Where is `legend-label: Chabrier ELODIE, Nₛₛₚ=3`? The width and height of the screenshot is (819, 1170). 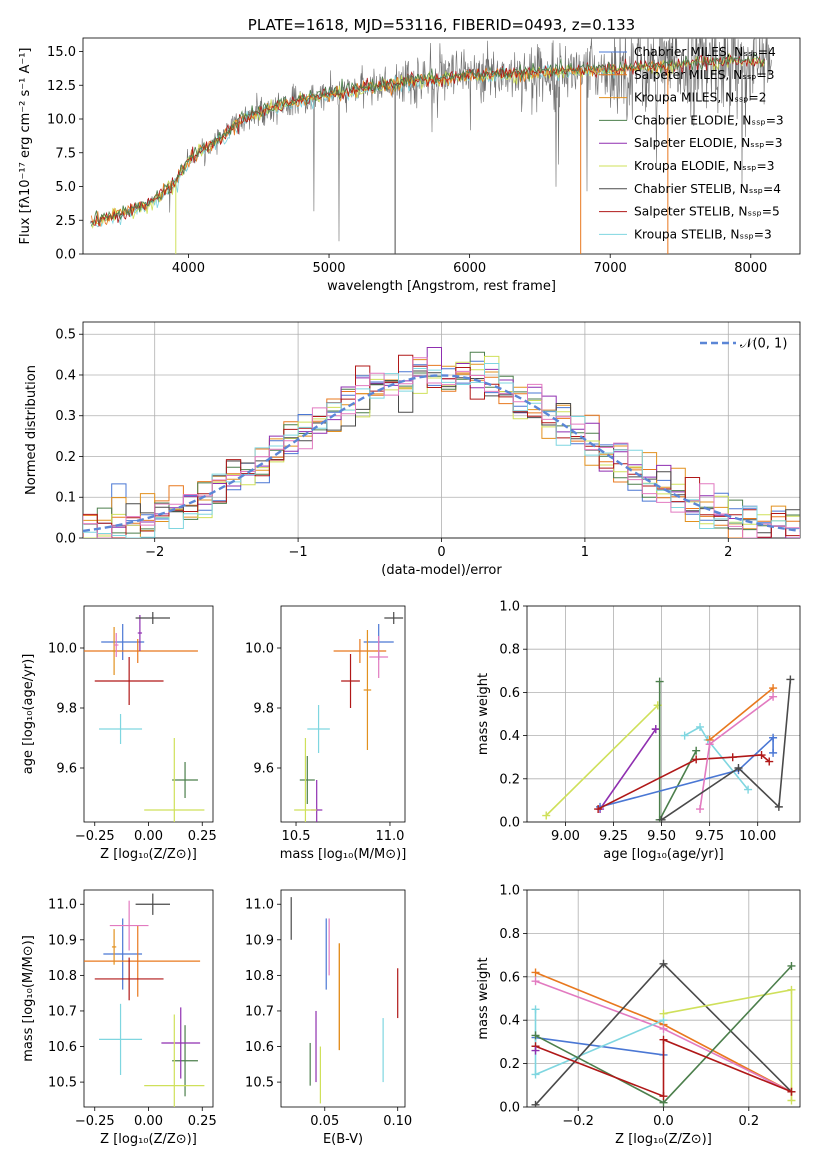 legend-label: Chabrier ELODIE, Nₛₛₚ=3 is located at coordinates (709, 120).